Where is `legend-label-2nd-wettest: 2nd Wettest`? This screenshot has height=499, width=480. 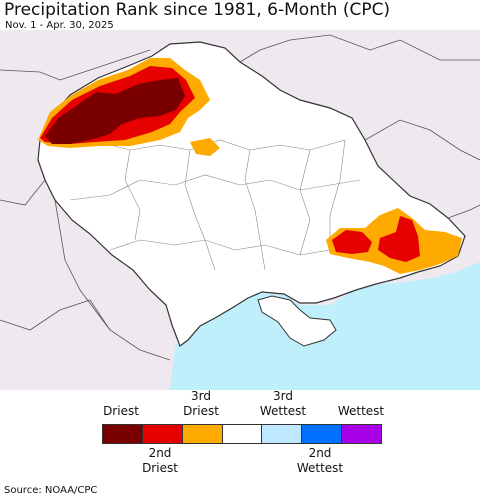
legend-label-2nd-wettest: 2nd Wettest is located at coordinates (320, 461).